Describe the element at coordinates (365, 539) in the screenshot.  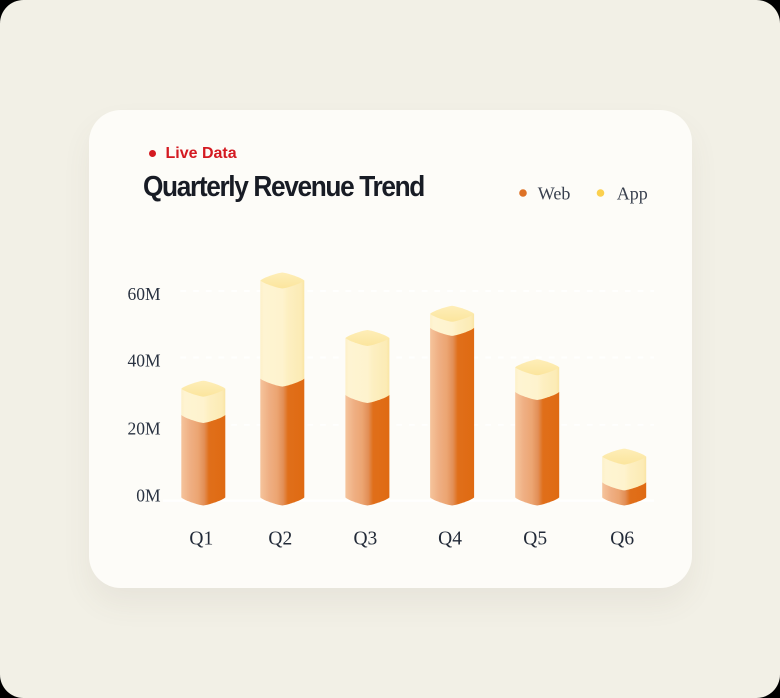
I see `svg-text: Q3` at that location.